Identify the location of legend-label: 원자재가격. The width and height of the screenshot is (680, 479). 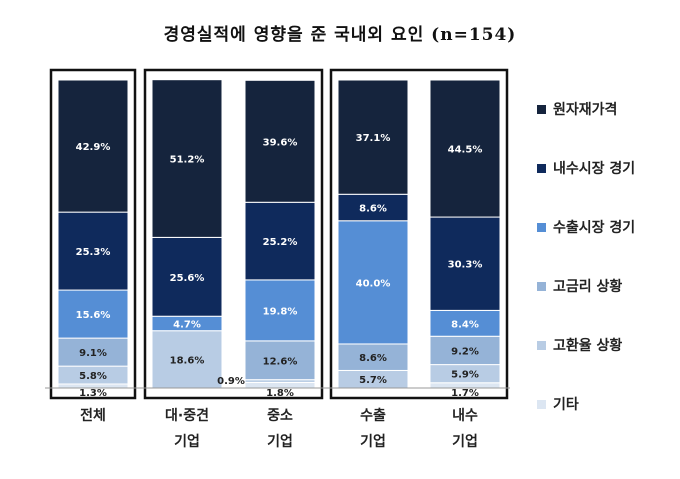
(585, 109).